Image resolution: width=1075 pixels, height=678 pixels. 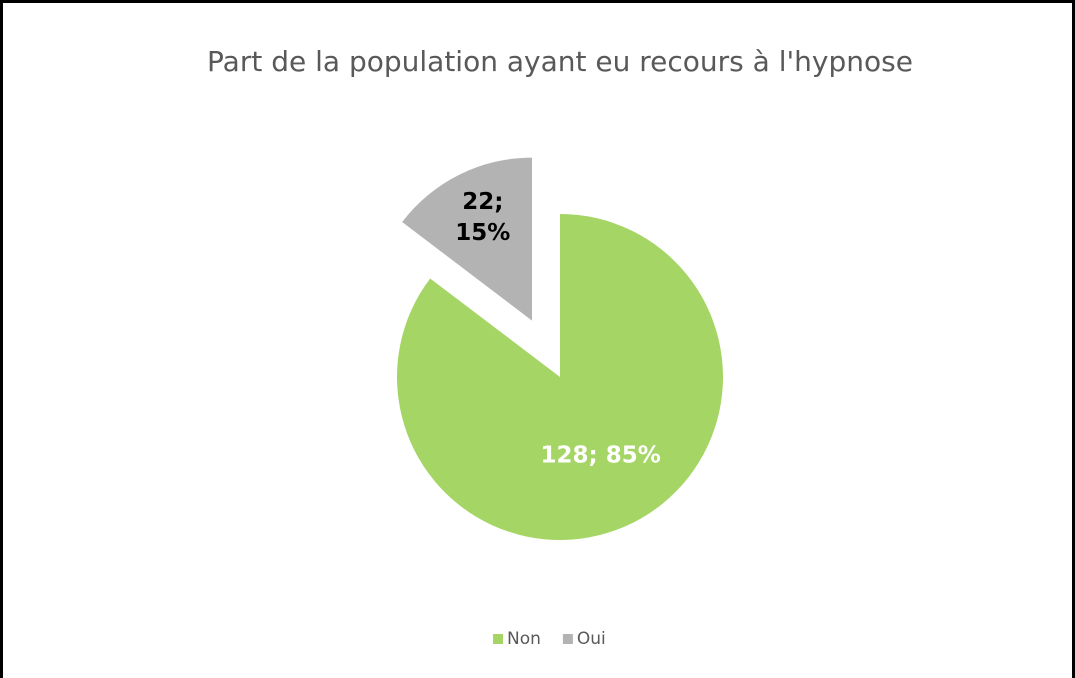 What do you see at coordinates (591, 639) in the screenshot?
I see `legend-label: Oui` at bounding box center [591, 639].